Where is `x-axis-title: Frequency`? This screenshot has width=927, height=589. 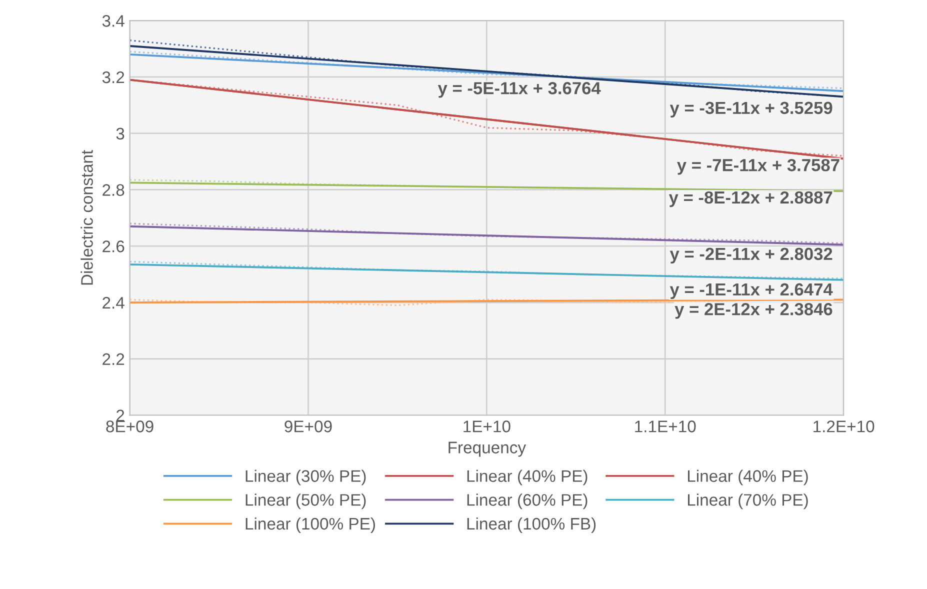
x-axis-title: Frequency is located at coordinates (487, 449).